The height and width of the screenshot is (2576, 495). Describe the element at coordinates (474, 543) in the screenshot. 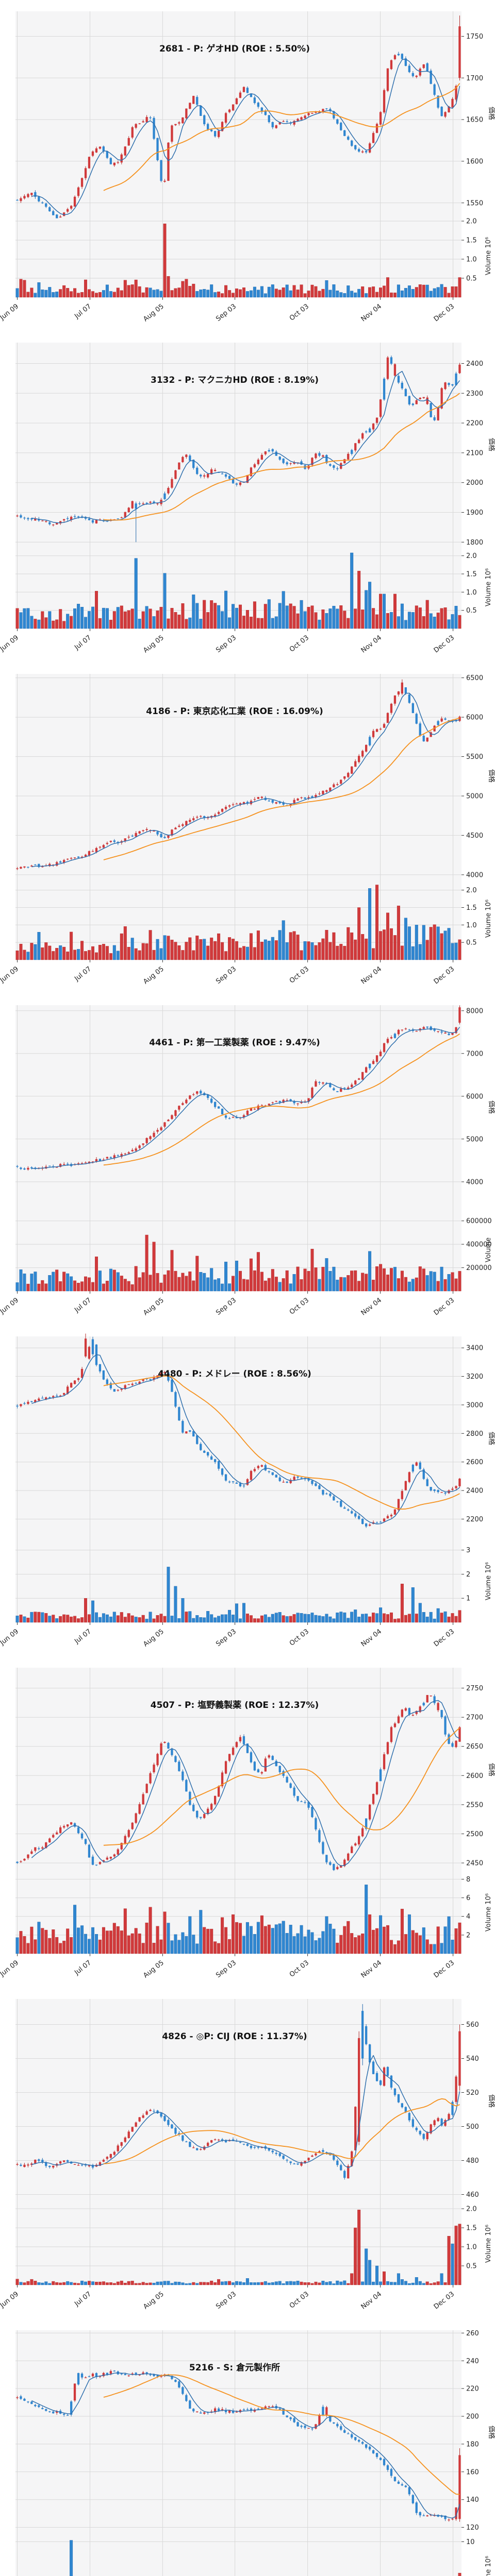

I see `svg-text: 1800` at that location.